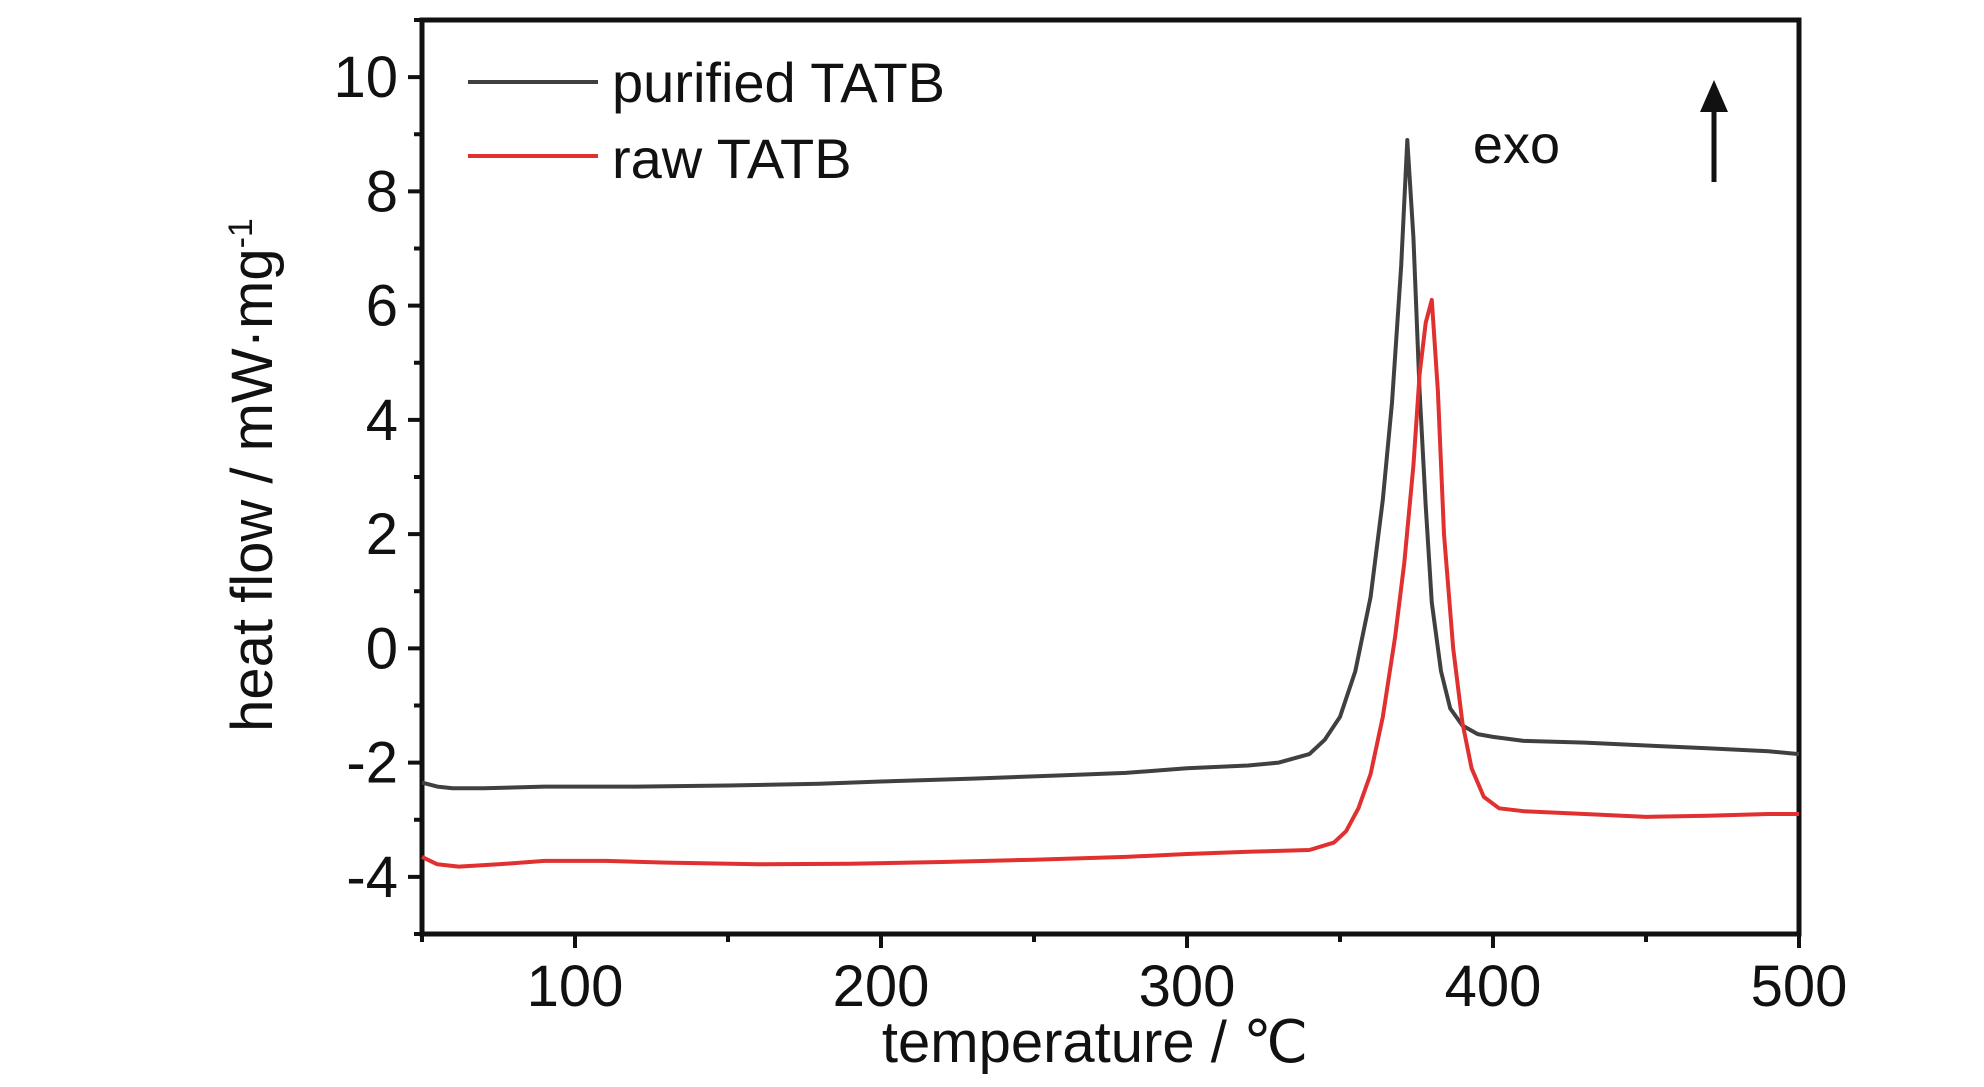 Image resolution: width=1984 pixels, height=1087 pixels. I want to click on legend-label-raw: raw TATB, so click(732, 158).